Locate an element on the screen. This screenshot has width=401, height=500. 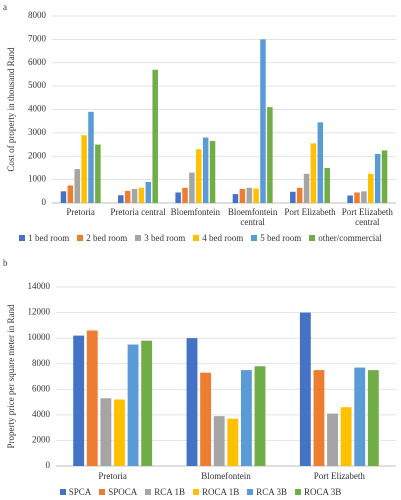
legend-item: ROCA 3B is located at coordinates (318, 492).